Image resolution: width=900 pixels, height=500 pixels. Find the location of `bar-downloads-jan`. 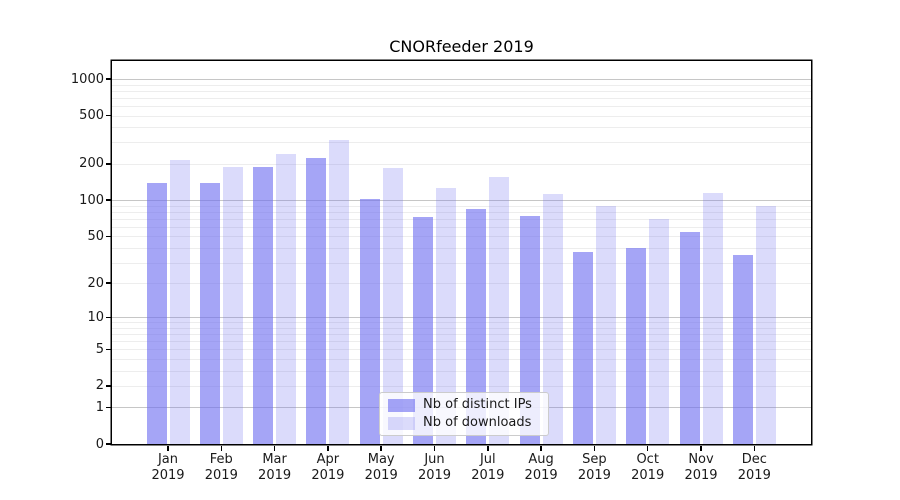

bar-downloads-jan is located at coordinates (179, 302).